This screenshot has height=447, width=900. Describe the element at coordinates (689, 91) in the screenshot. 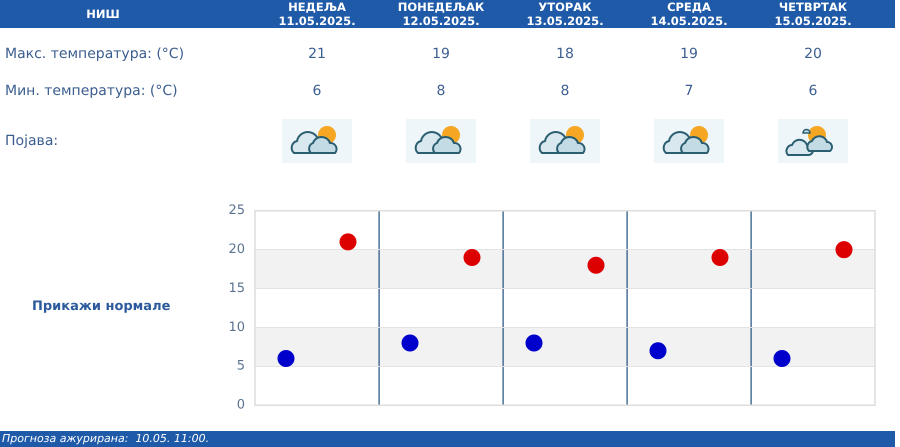

I see `data-label: 7` at that location.